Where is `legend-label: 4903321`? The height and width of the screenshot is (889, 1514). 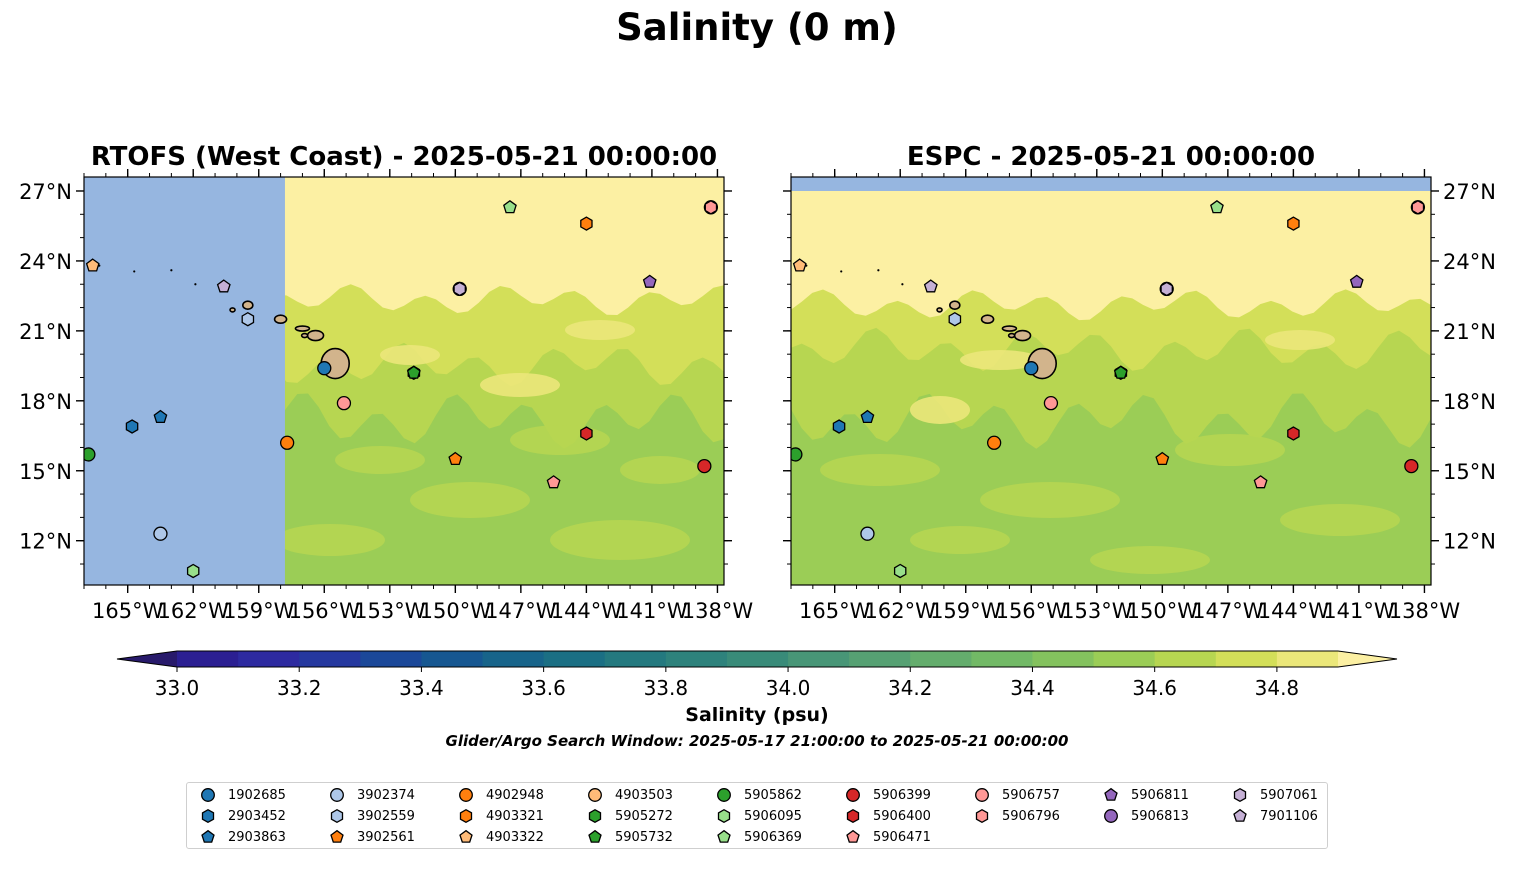
legend-label: 4903321 is located at coordinates (515, 816).